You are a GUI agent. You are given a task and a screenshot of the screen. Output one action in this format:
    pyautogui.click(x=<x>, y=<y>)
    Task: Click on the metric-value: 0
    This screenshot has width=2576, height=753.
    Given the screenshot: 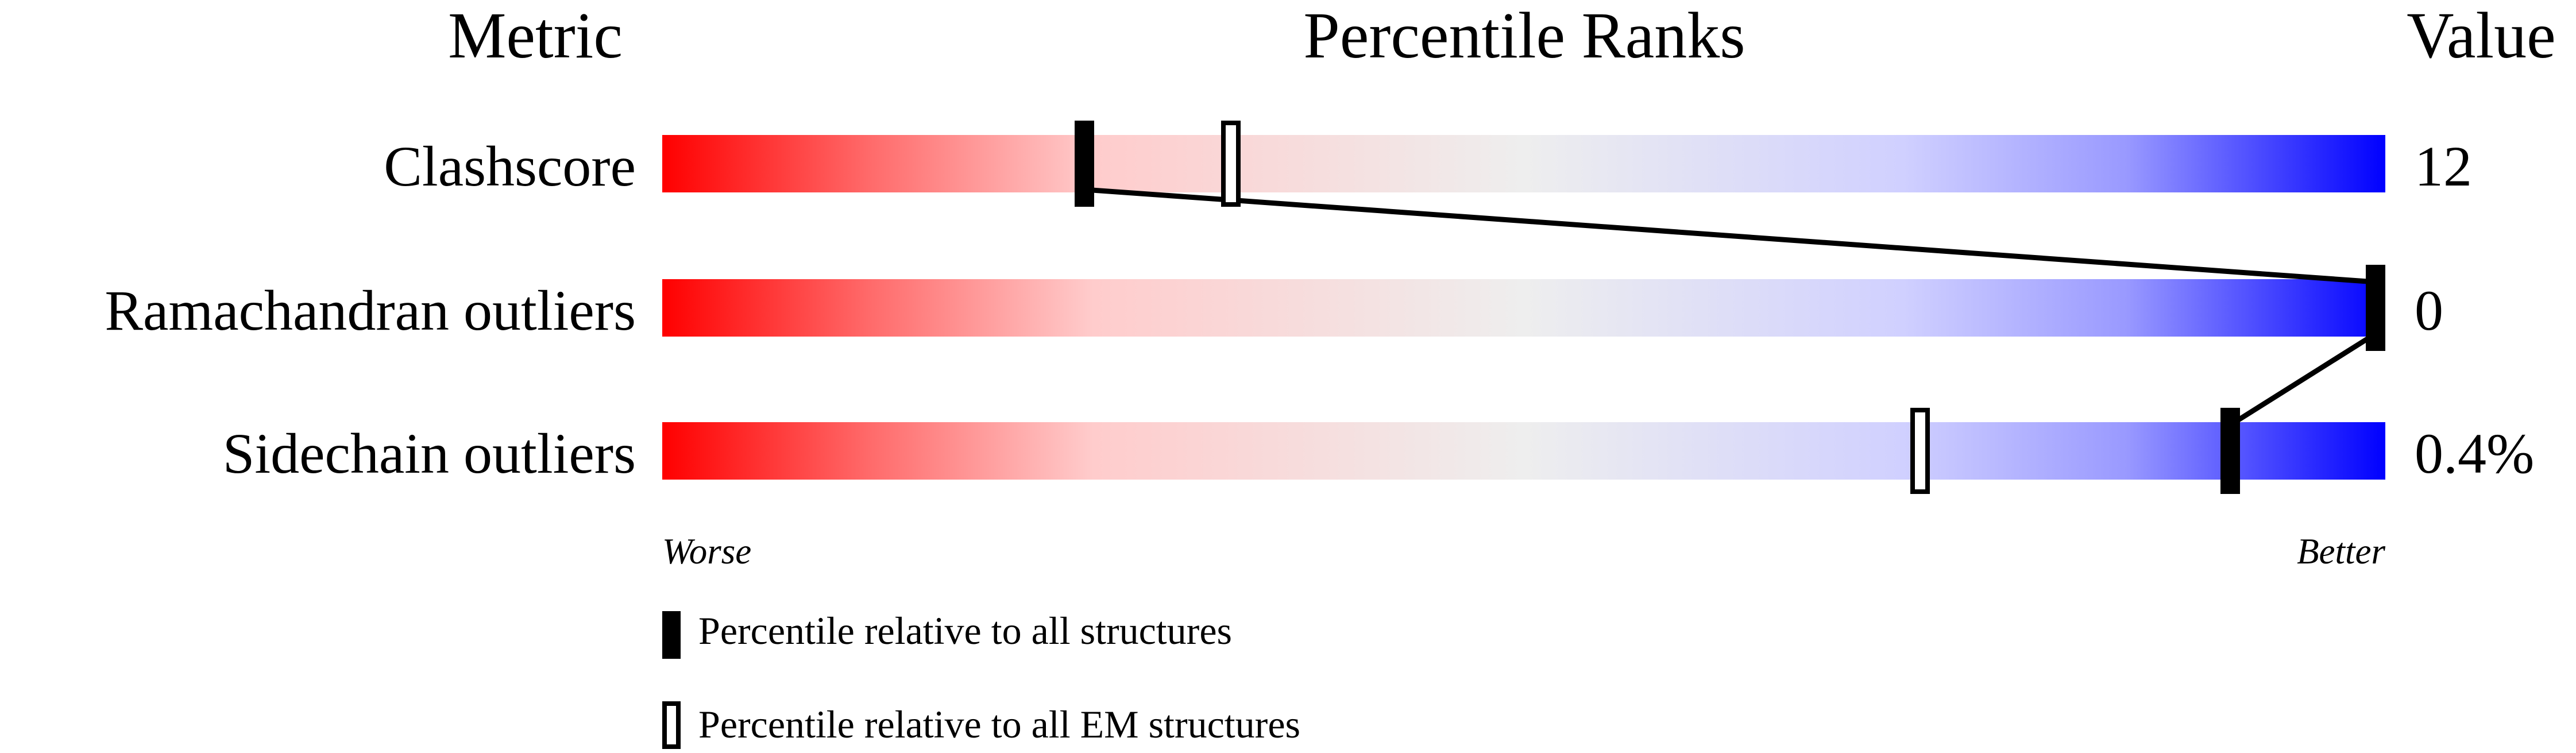 What is the action you would take?
    pyautogui.click(x=2429, y=311)
    